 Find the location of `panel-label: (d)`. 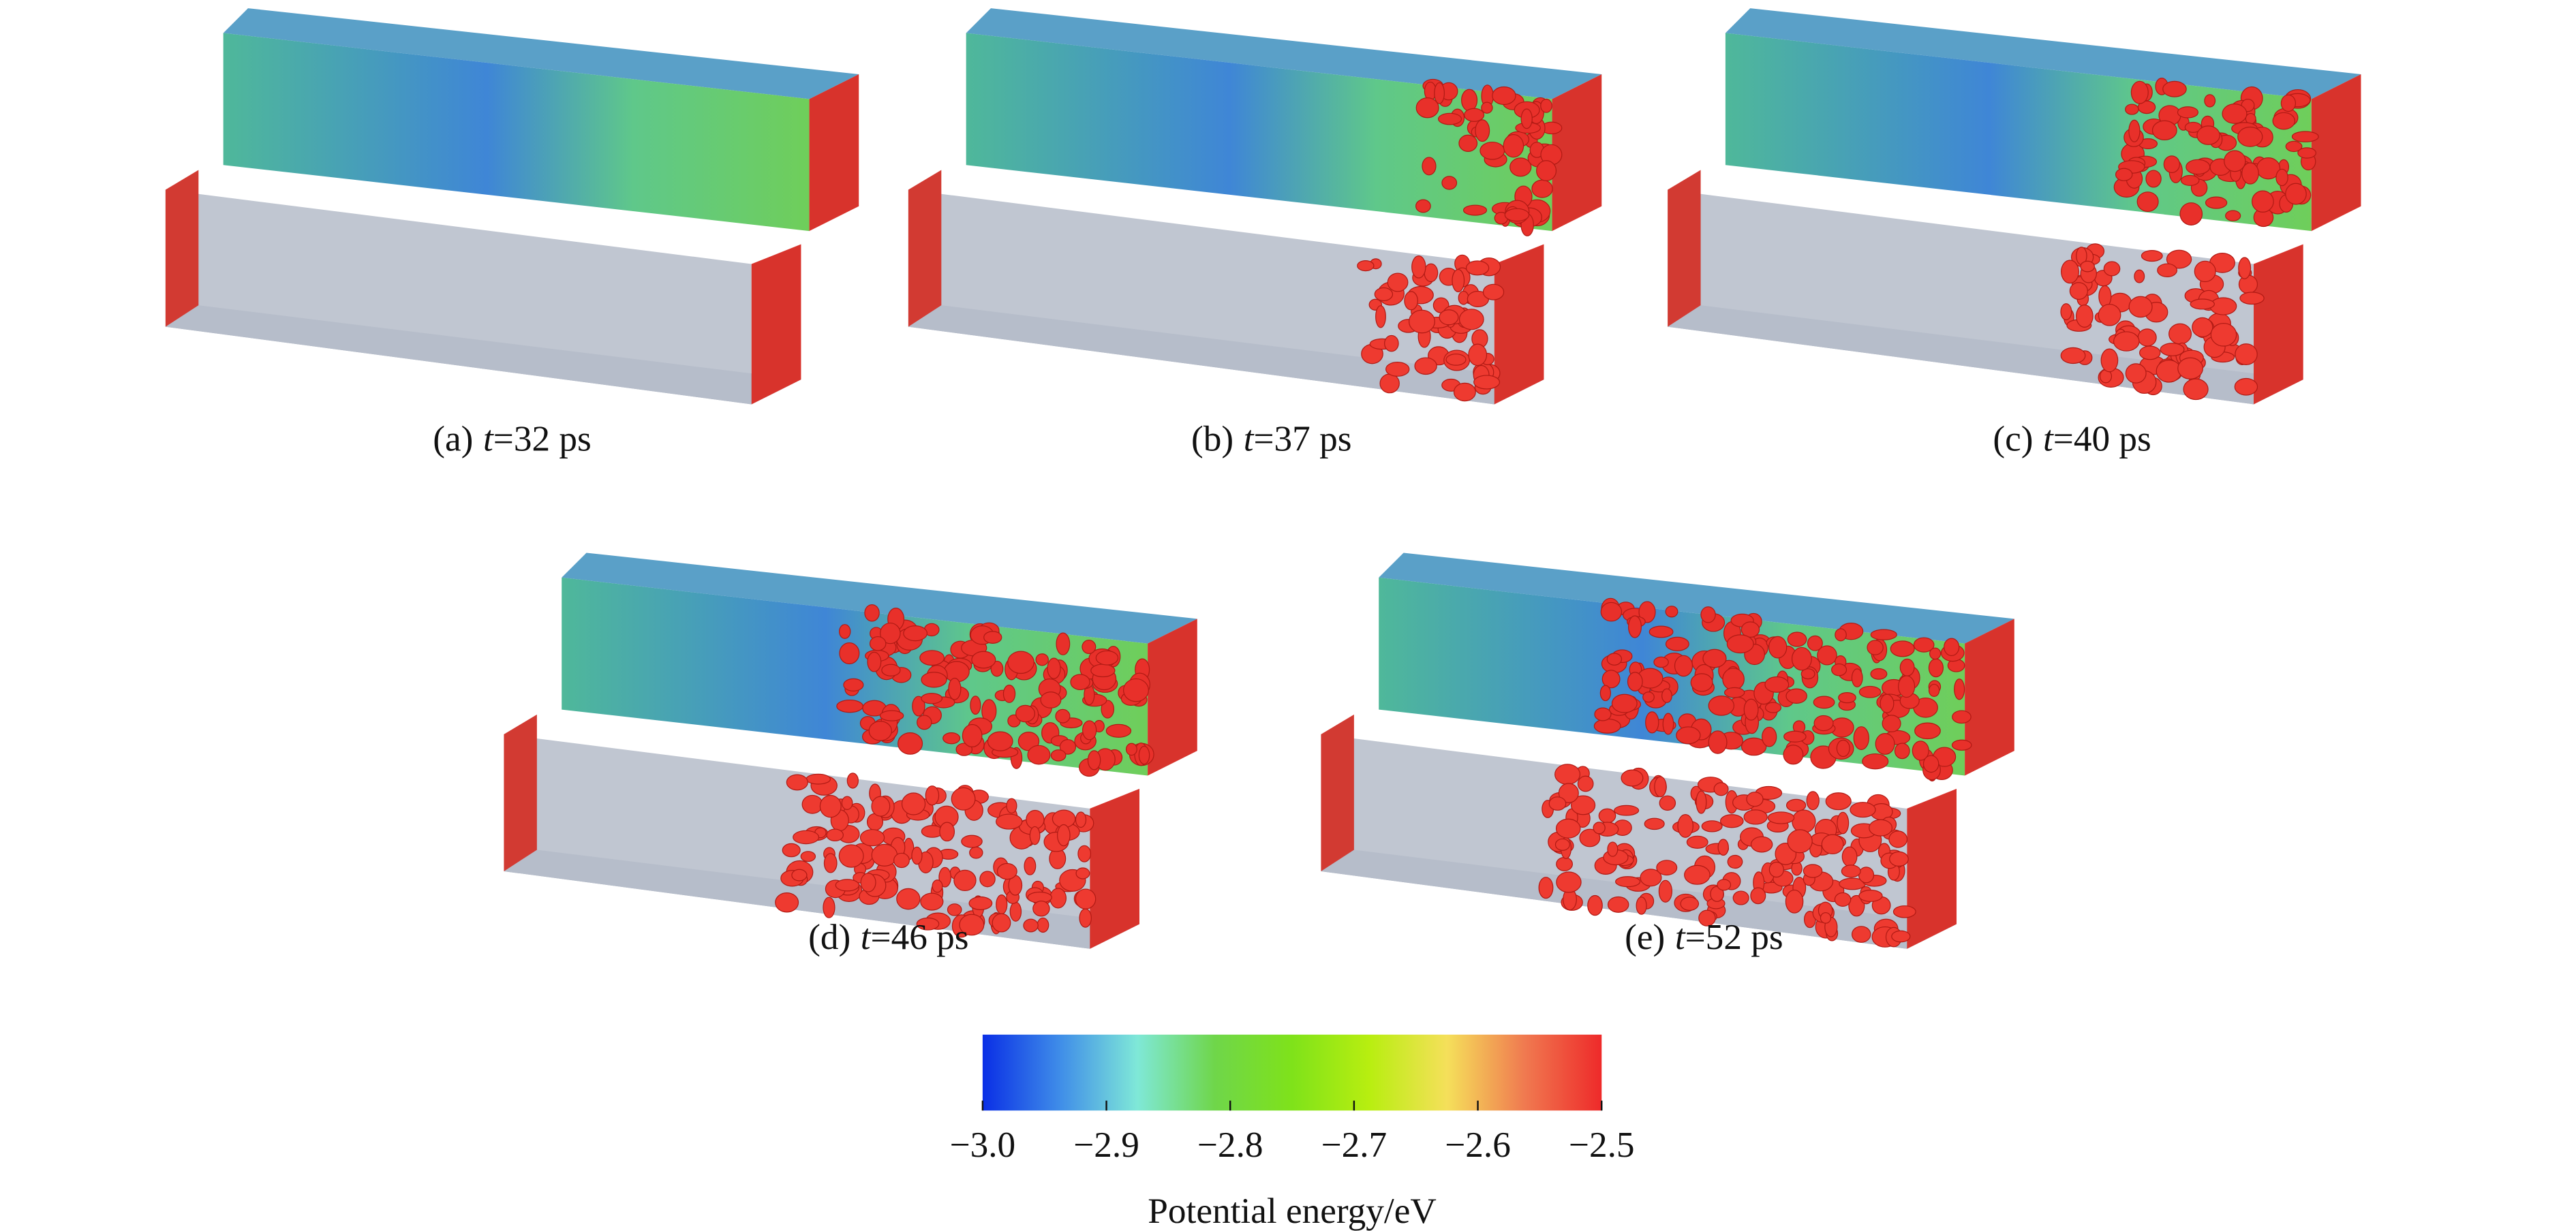

panel-label: (d) is located at coordinates (829, 937).